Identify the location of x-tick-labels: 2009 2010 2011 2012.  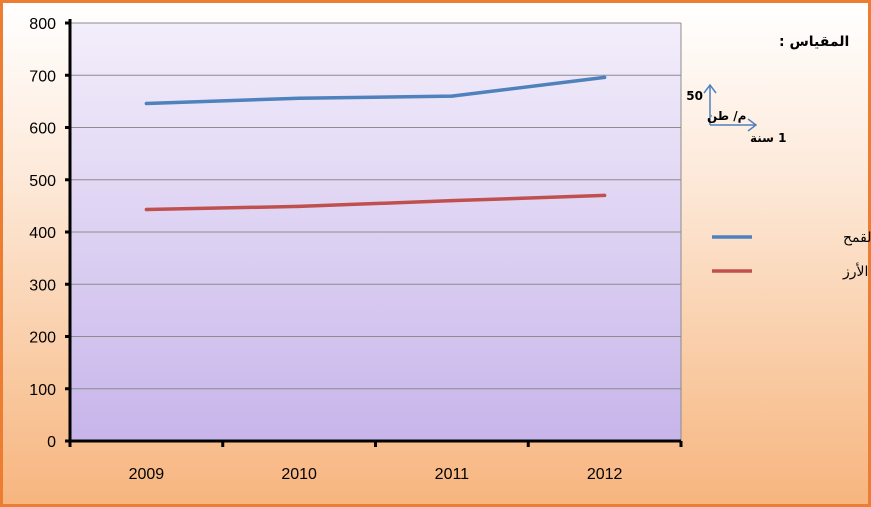
(376, 474).